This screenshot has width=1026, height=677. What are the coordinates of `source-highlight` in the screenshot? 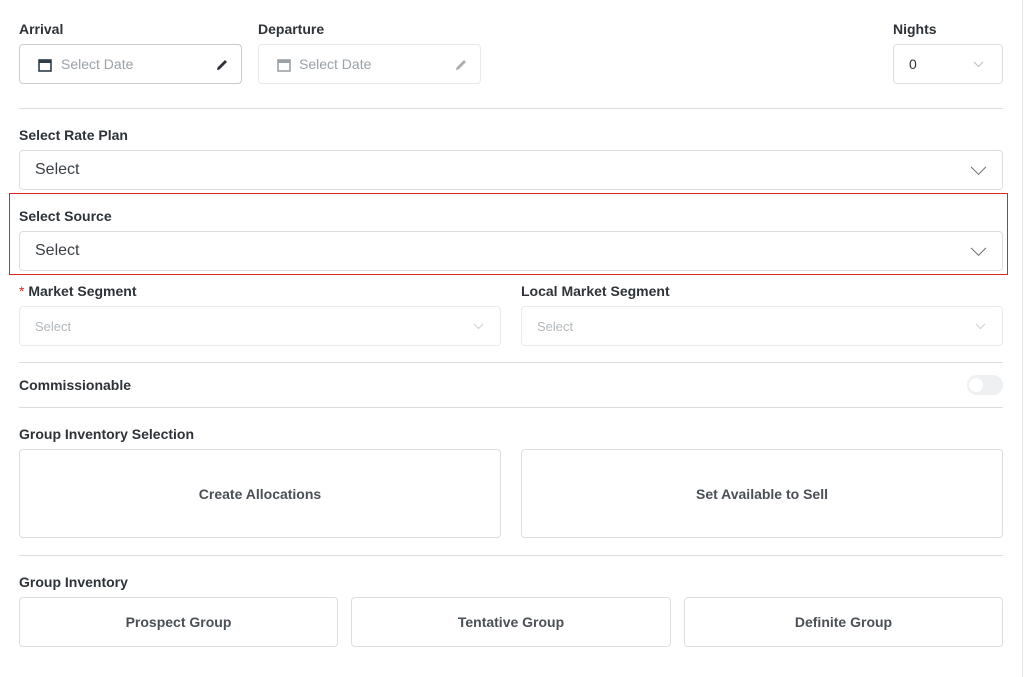 It's located at (508, 234).